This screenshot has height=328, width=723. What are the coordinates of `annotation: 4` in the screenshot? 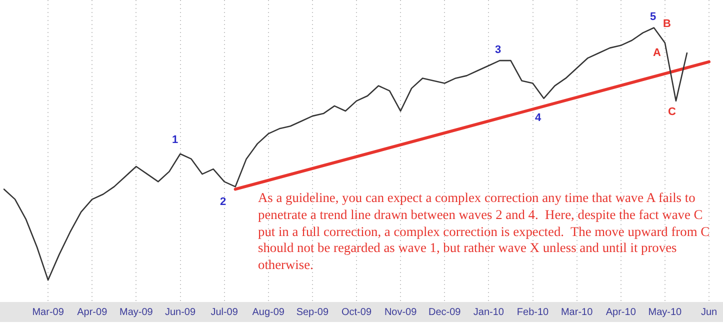 It's located at (538, 118).